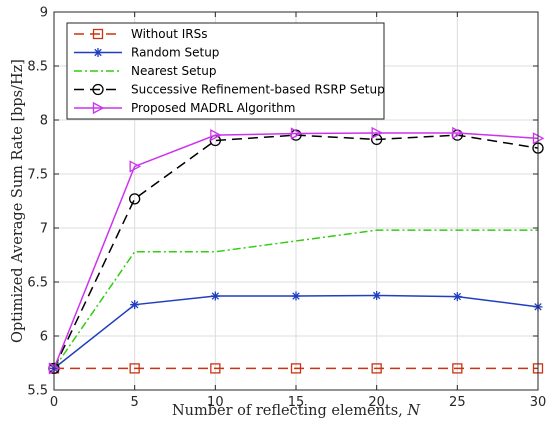 The image size is (550, 444). Describe the element at coordinates (538, 402) in the screenshot. I see `x-tick-label: 30` at that location.